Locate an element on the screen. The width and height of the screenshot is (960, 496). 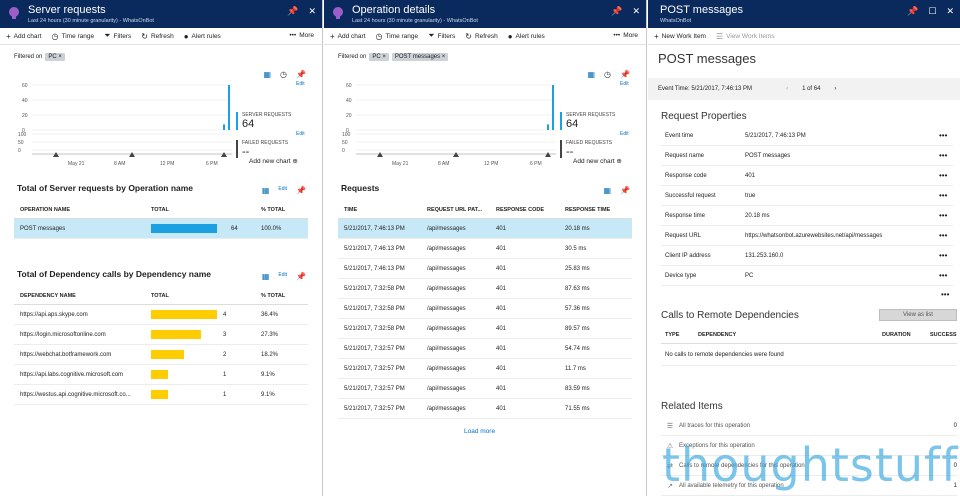
view-as-list-button: View as list is located at coordinates (918, 315).